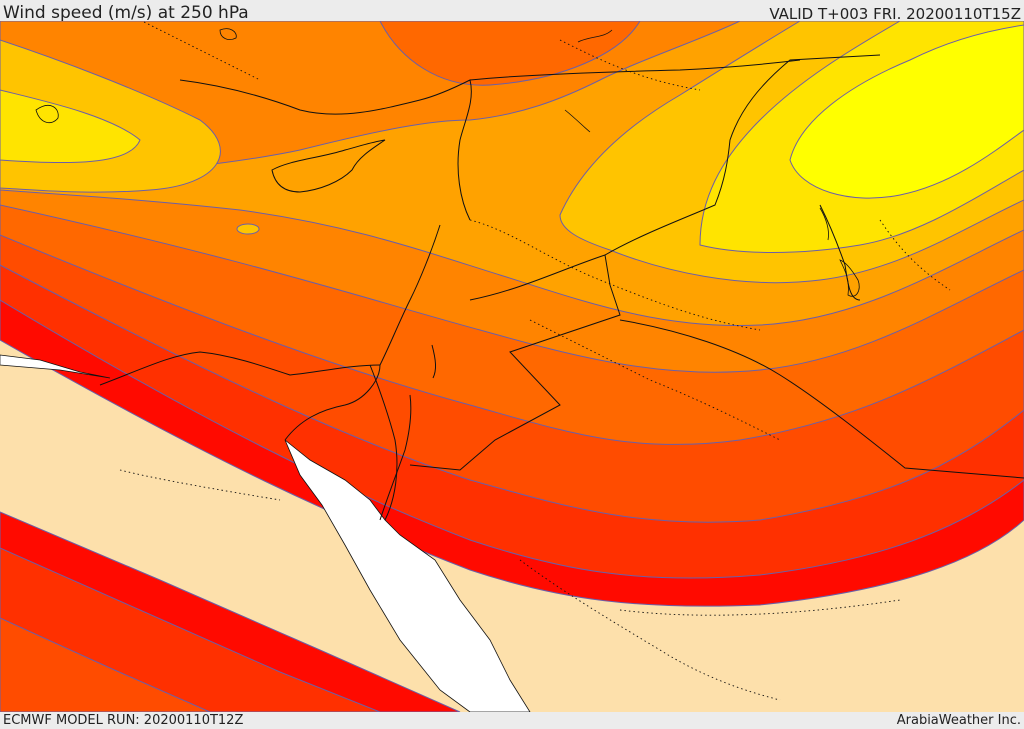 This screenshot has height=729, width=1024. What do you see at coordinates (407, 575) in the screenshot?
I see `red-sea` at bounding box center [407, 575].